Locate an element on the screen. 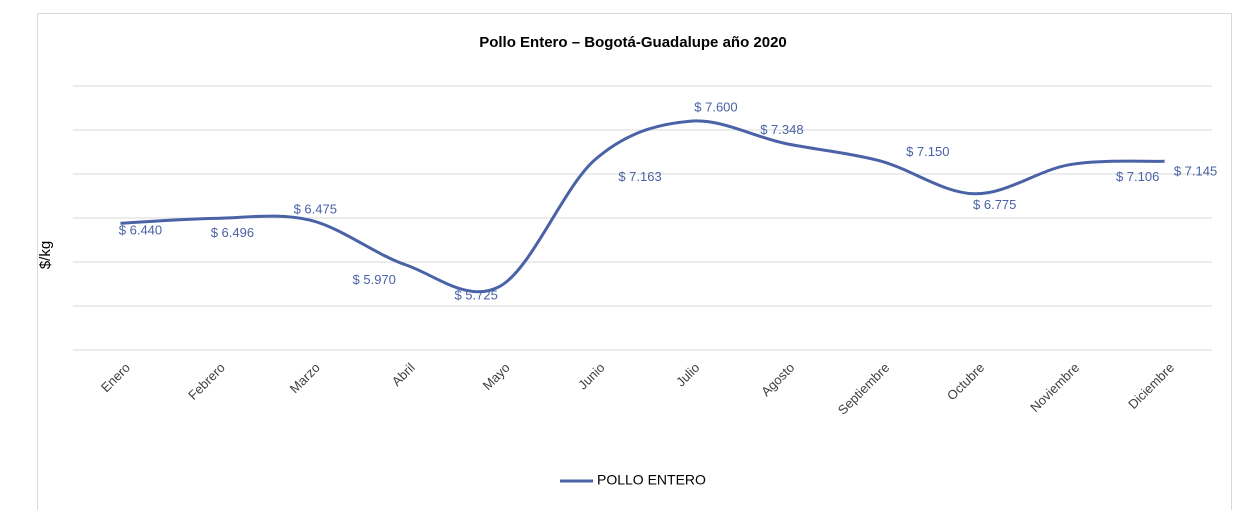 The width and height of the screenshot is (1233, 510). data-label: $ 6.496 is located at coordinates (232, 232).